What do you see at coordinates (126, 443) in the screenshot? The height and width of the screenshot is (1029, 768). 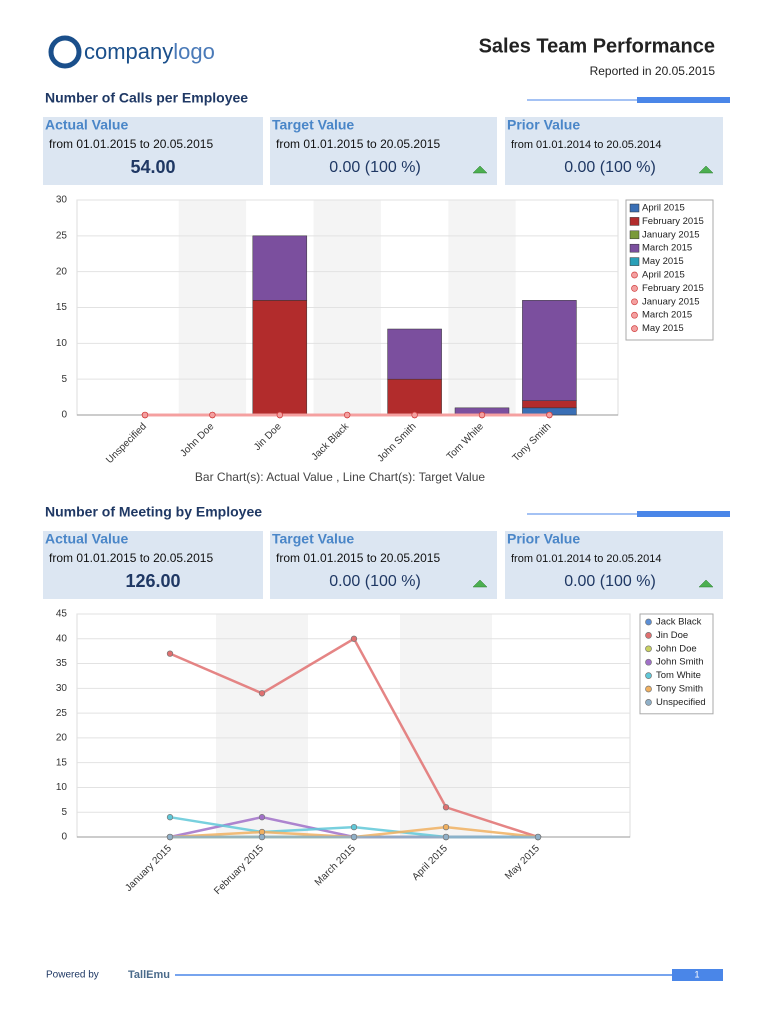 I see `x-tick-label: Unspecified` at bounding box center [126, 443].